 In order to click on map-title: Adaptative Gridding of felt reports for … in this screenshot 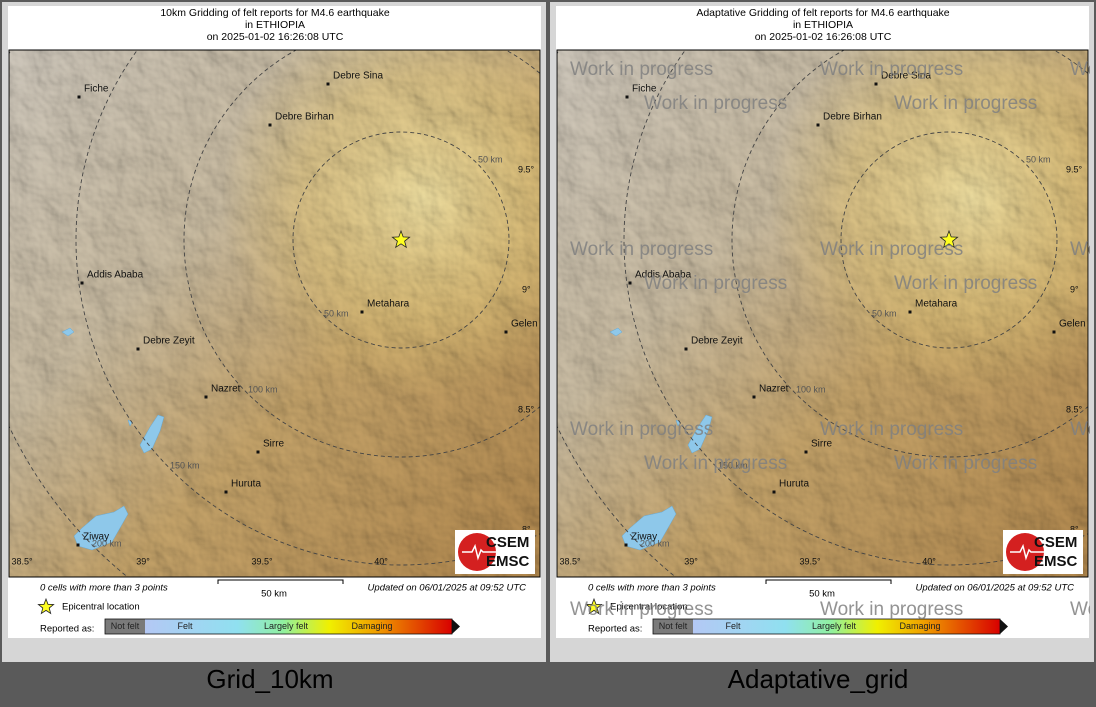, I will do `click(822, 13)`.